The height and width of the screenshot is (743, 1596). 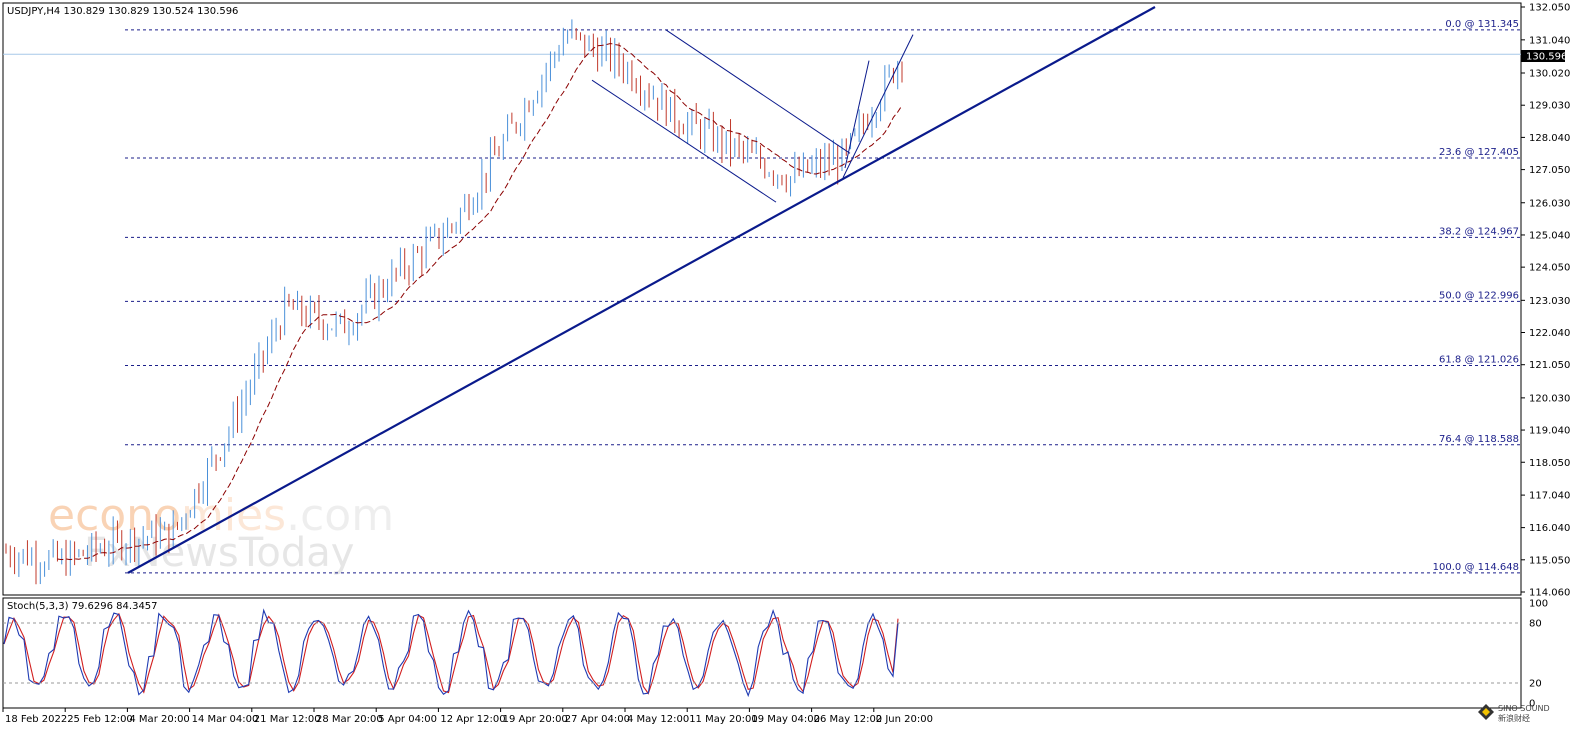 I want to click on stochastic-lines, so click(x=451, y=653).